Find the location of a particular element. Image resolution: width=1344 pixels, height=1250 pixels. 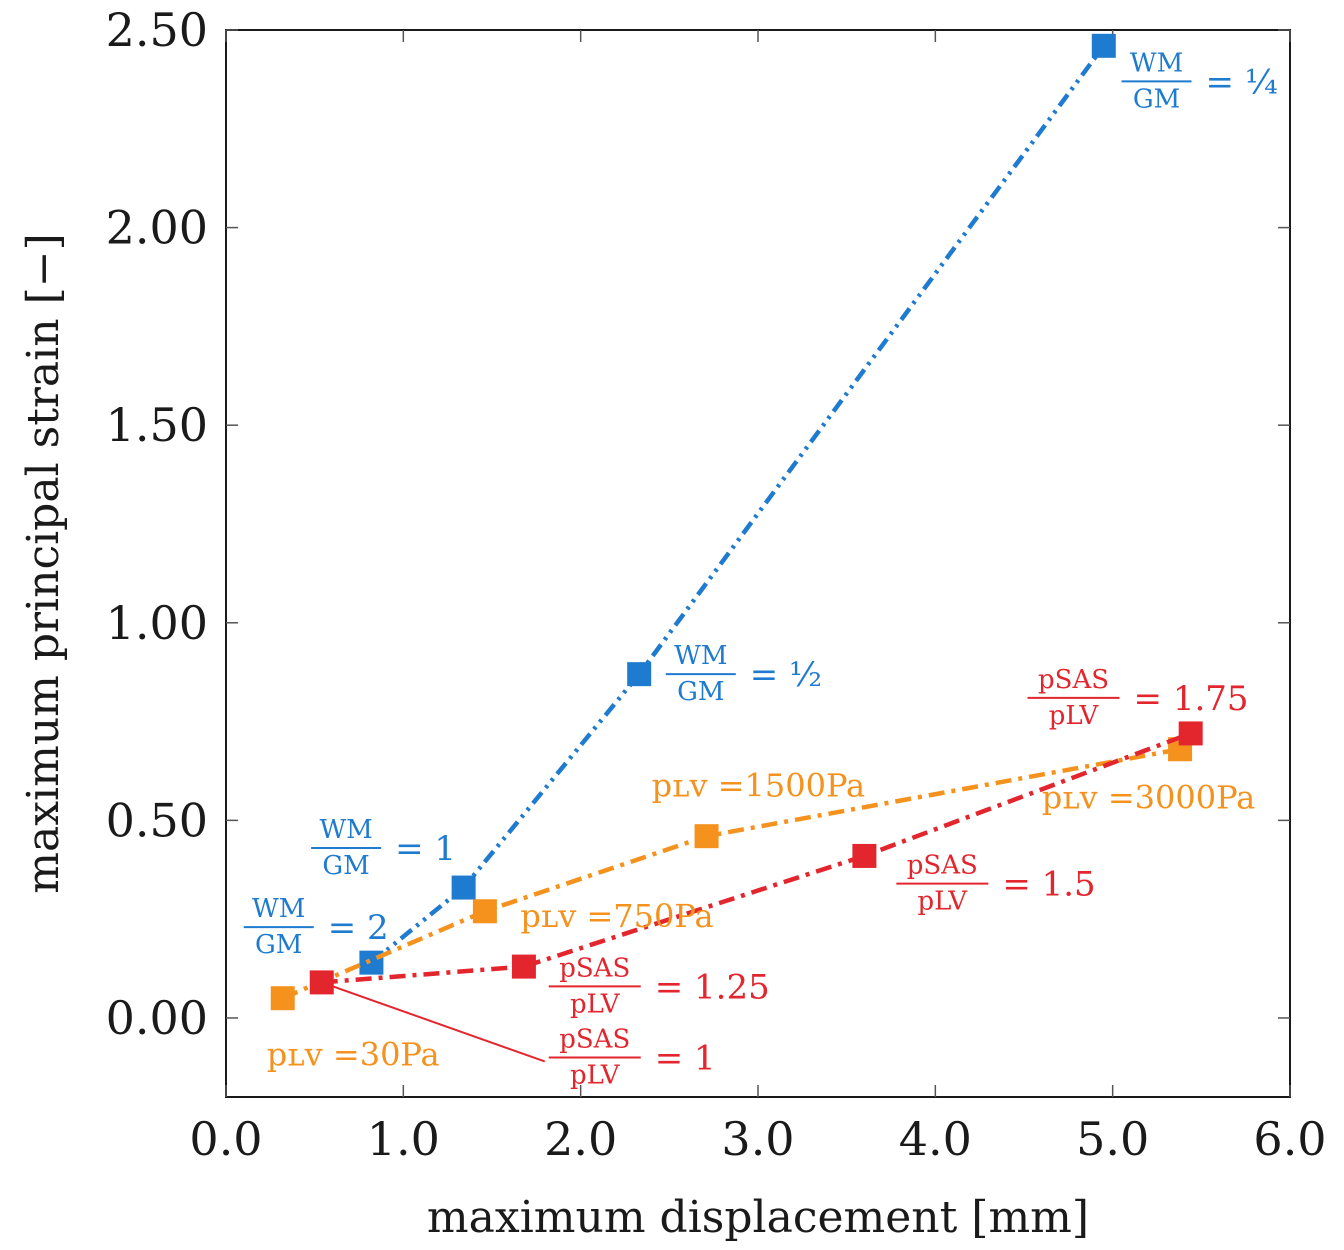

annotation-value: = 1.5 is located at coordinates (1048, 885).